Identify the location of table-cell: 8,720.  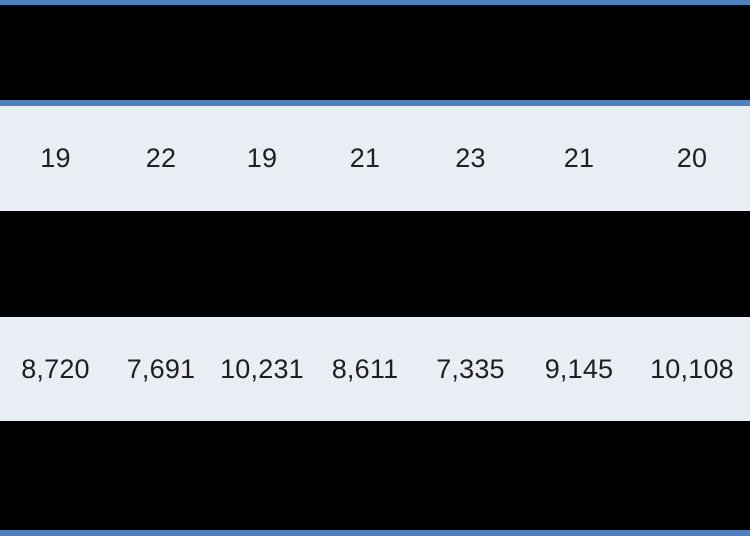
(55, 368).